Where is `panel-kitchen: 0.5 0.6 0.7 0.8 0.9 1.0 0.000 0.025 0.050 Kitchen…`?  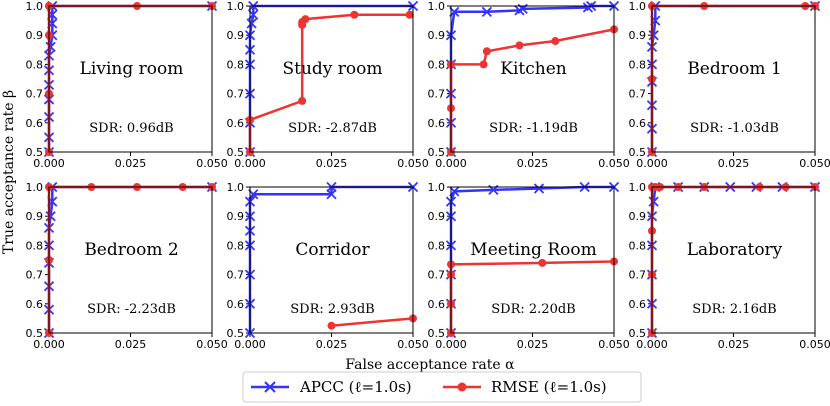 panel-kitchen: 0.5 0.6 0.7 0.8 0.9 1.0 0.000 0.025 0.050 Kitchen… is located at coordinates (529, 85).